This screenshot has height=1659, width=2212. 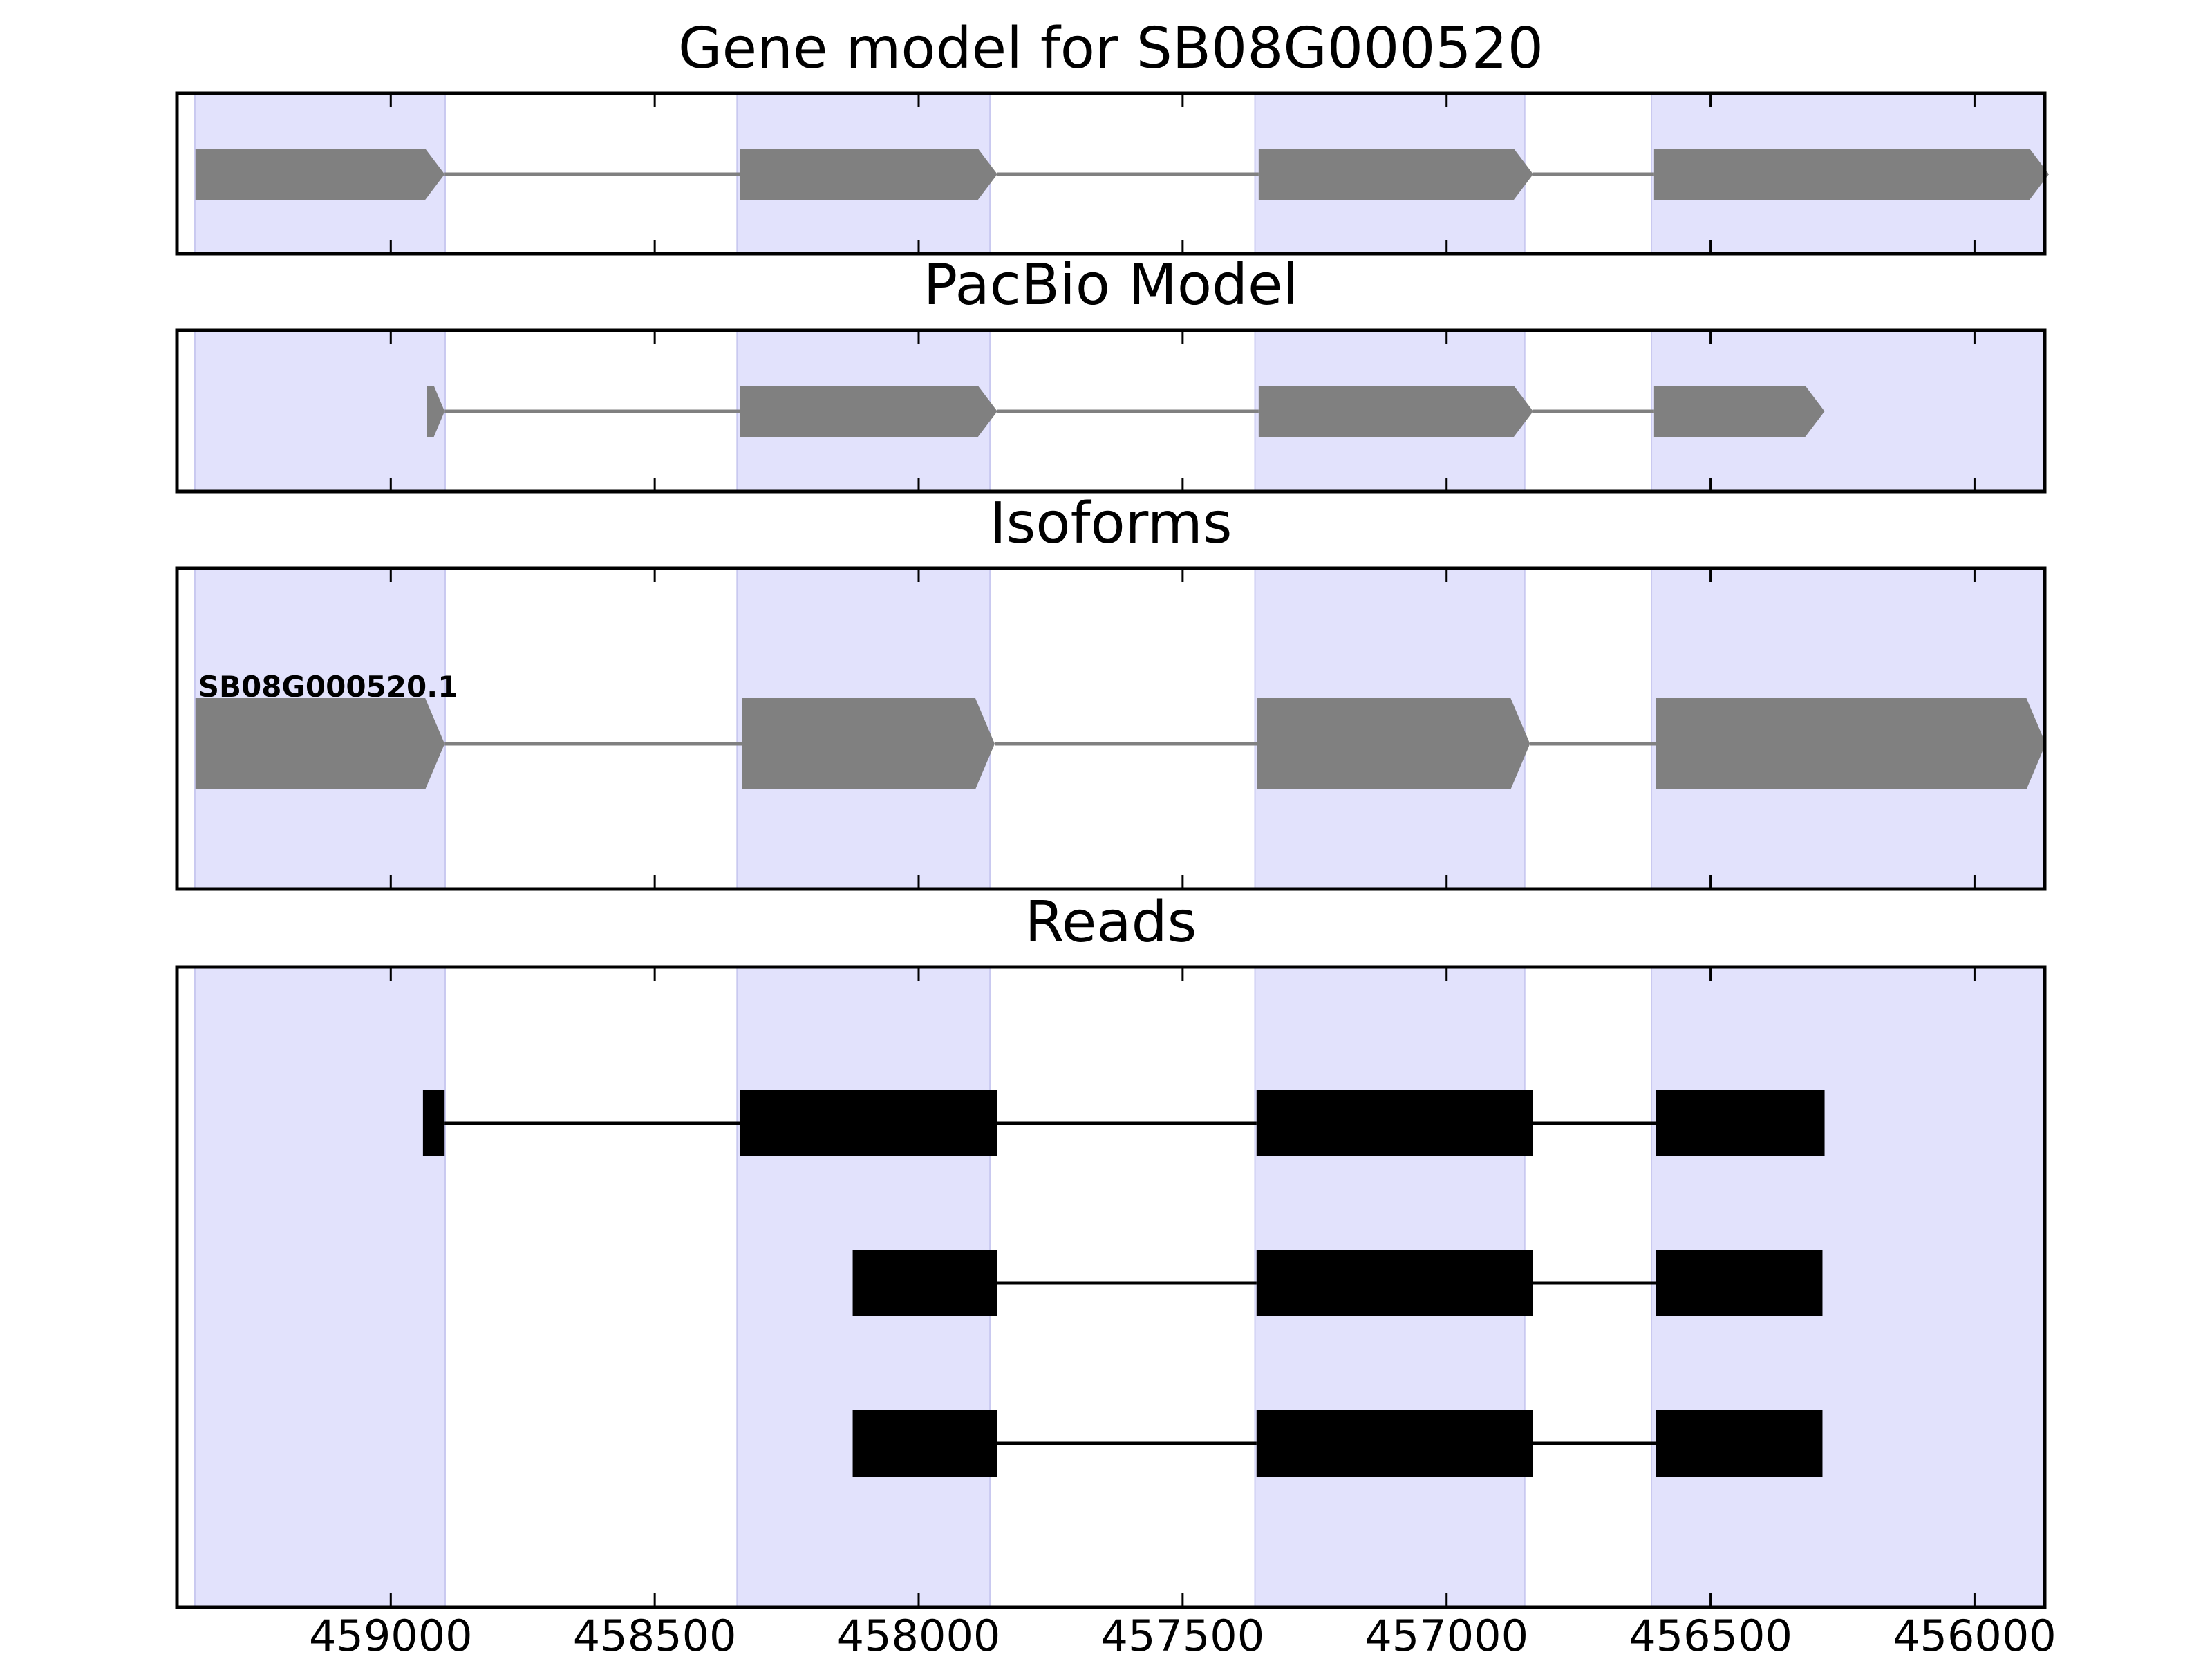 What do you see at coordinates (919, 1635) in the screenshot?
I see `x-tick-label: 458000` at bounding box center [919, 1635].